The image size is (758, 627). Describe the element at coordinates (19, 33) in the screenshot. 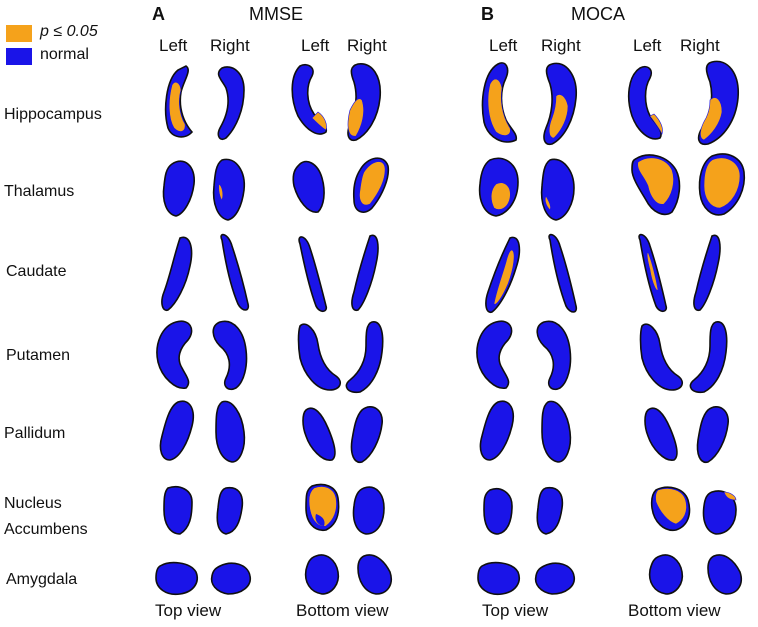

I see `legend-swatch-significant` at that location.